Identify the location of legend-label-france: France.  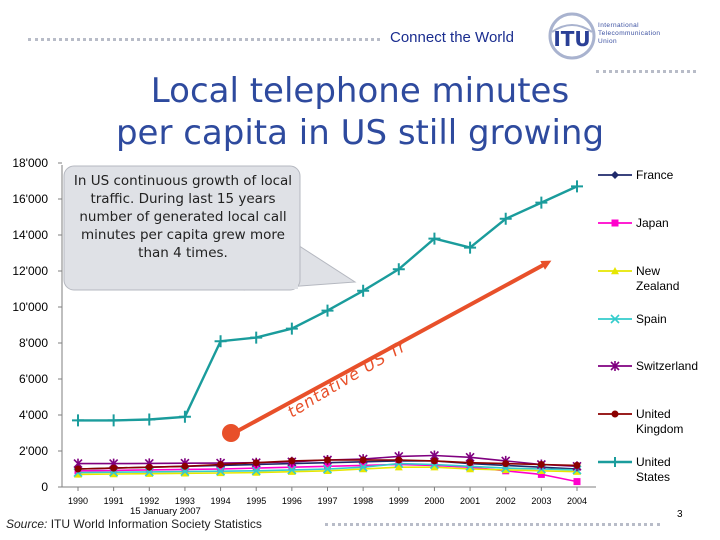
(655, 175).